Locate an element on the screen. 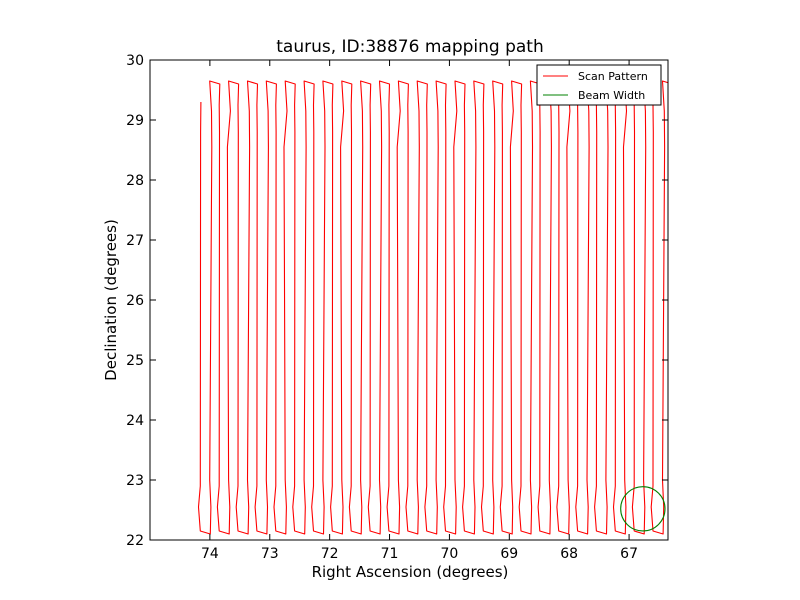  x-tick-label: 72 is located at coordinates (330, 554).